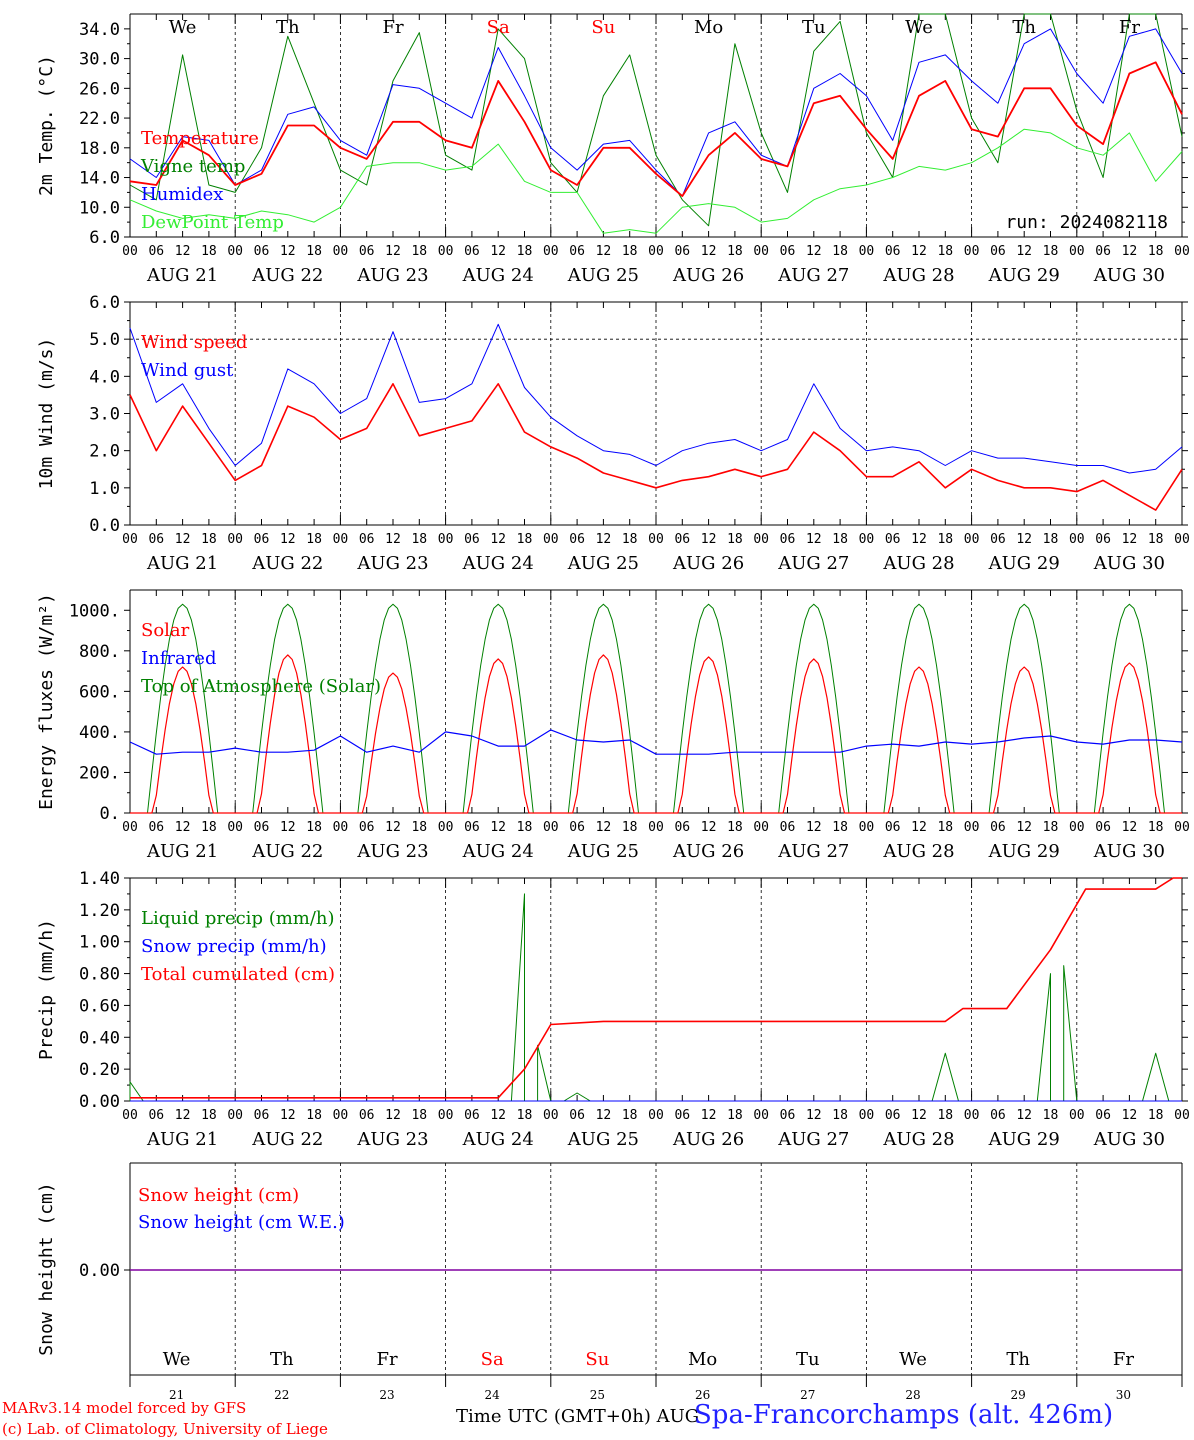 This screenshot has height=1440, width=1194. What do you see at coordinates (813, 851) in the screenshot?
I see `date-label: AUG 27` at bounding box center [813, 851].